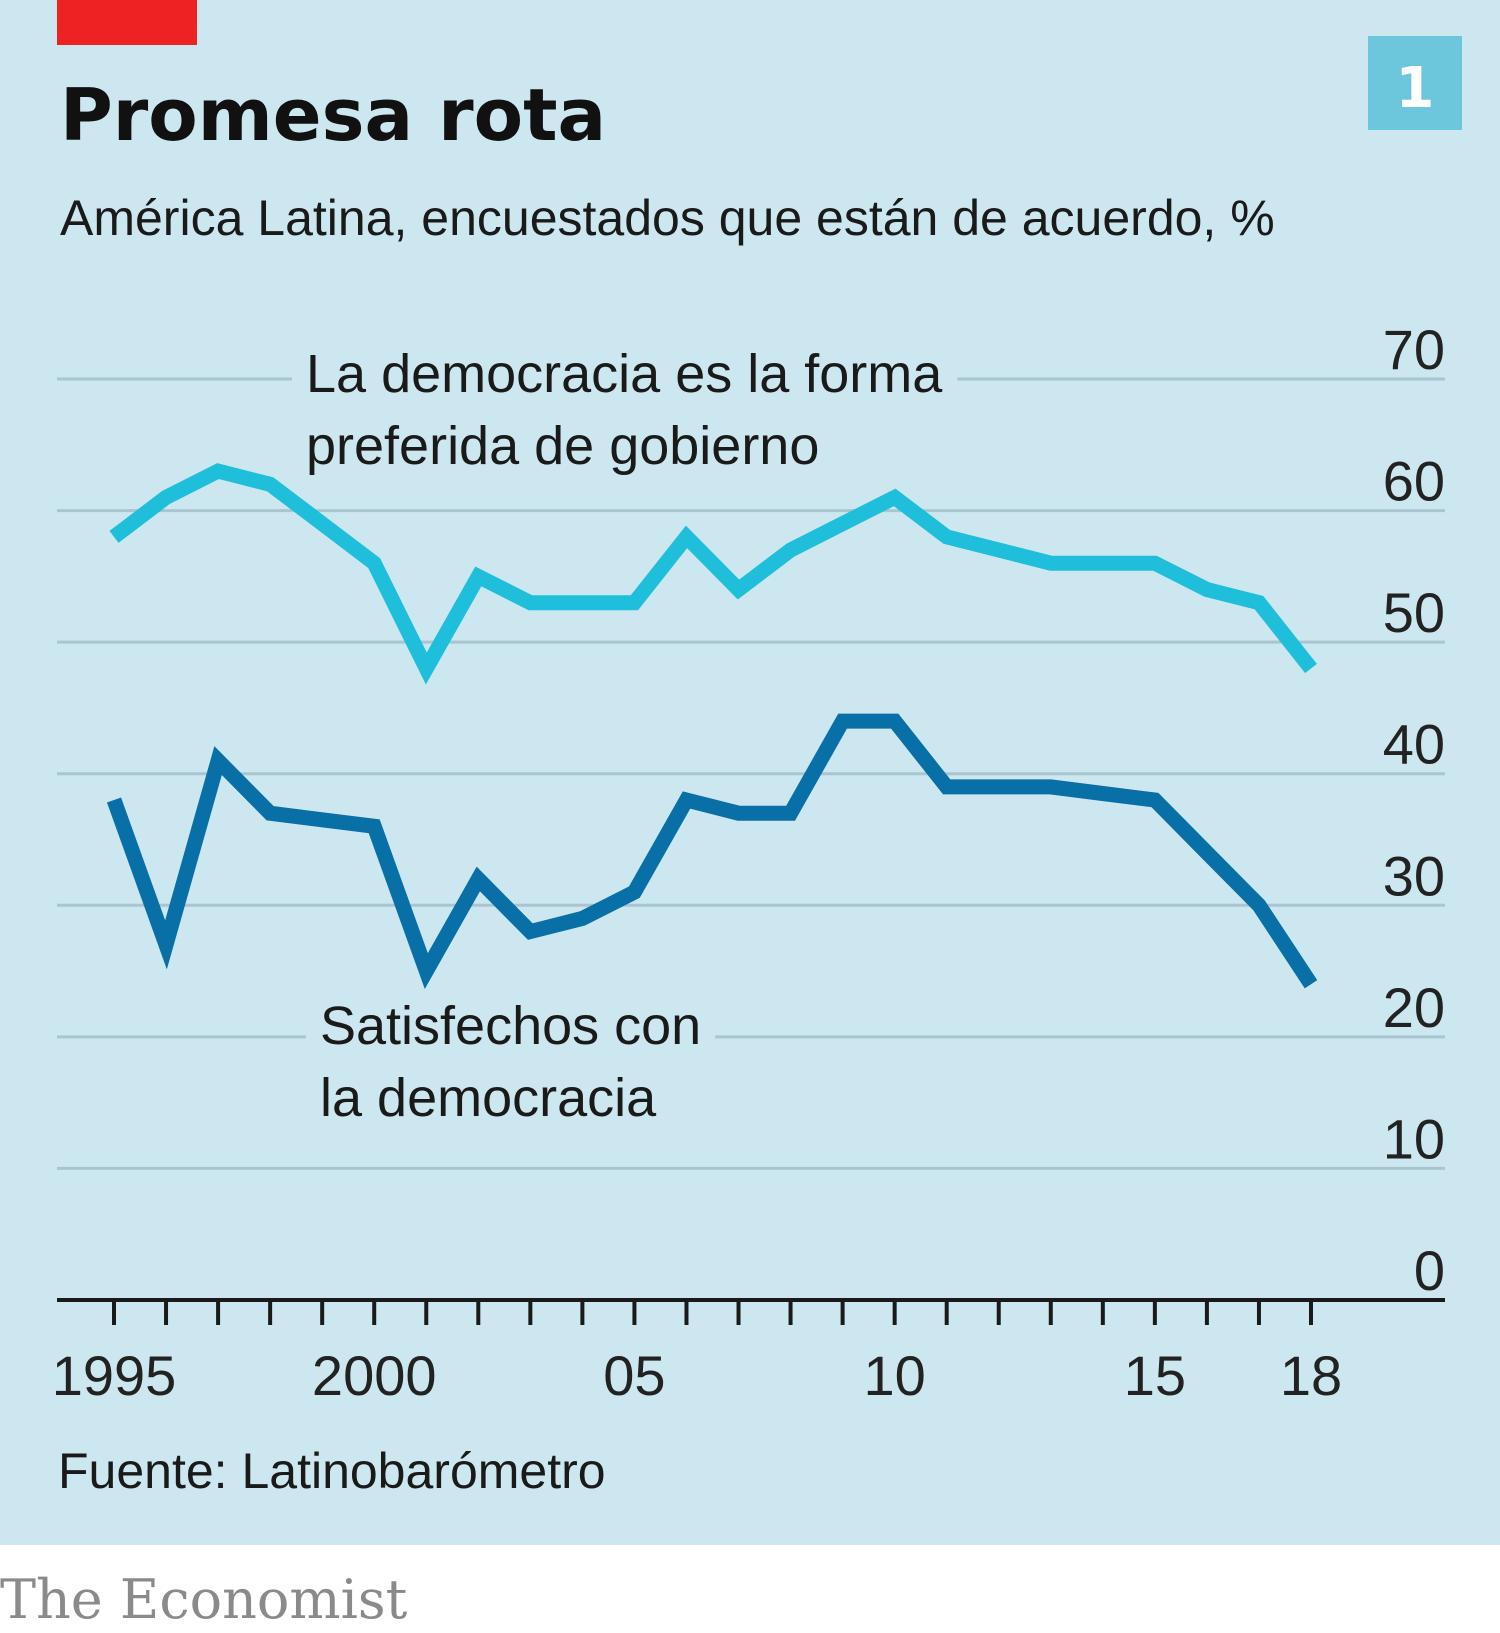  What do you see at coordinates (332, 1471) in the screenshot?
I see `source-note: Fuente: Latinobarómetro` at bounding box center [332, 1471].